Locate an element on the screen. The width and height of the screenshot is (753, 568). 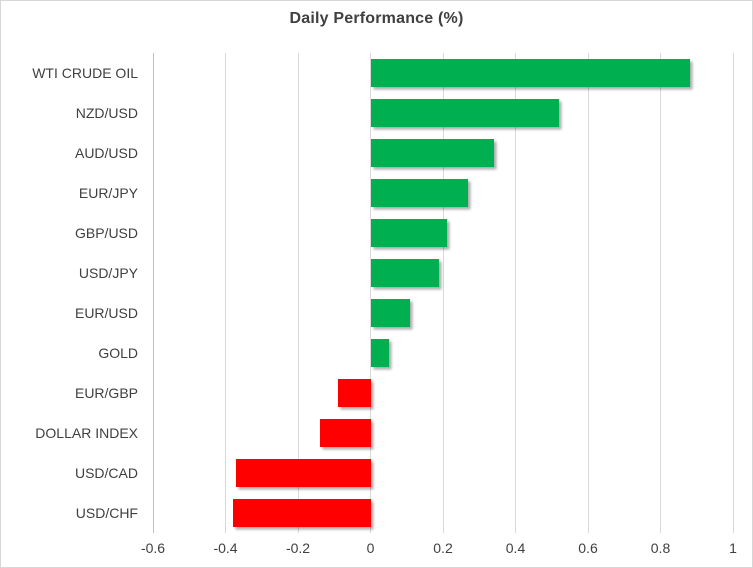
bar-usd-jpy is located at coordinates (405, 273).